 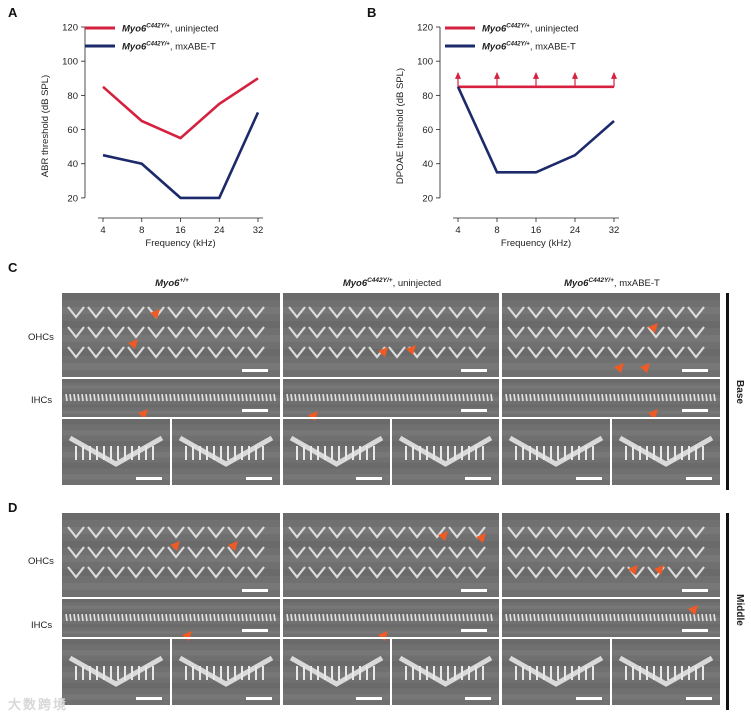 I want to click on ihc-arrow, so click(x=693, y=610).